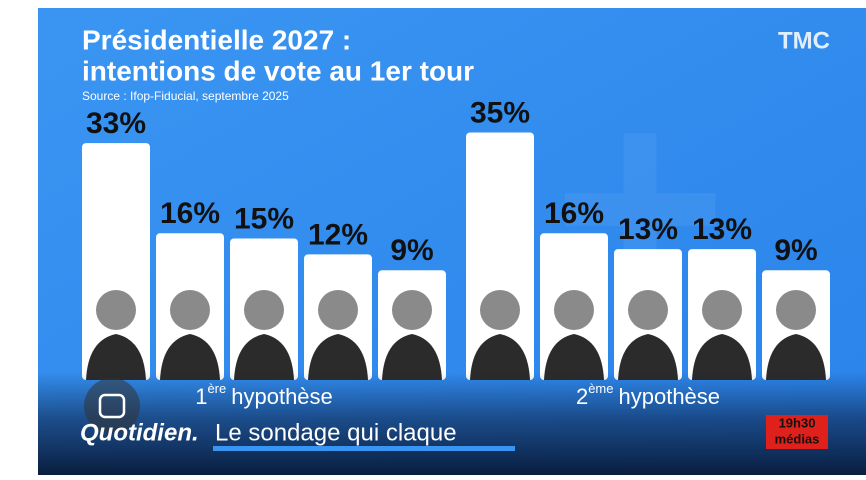  Describe the element at coordinates (364, 448) in the screenshot. I see `underline` at that location.